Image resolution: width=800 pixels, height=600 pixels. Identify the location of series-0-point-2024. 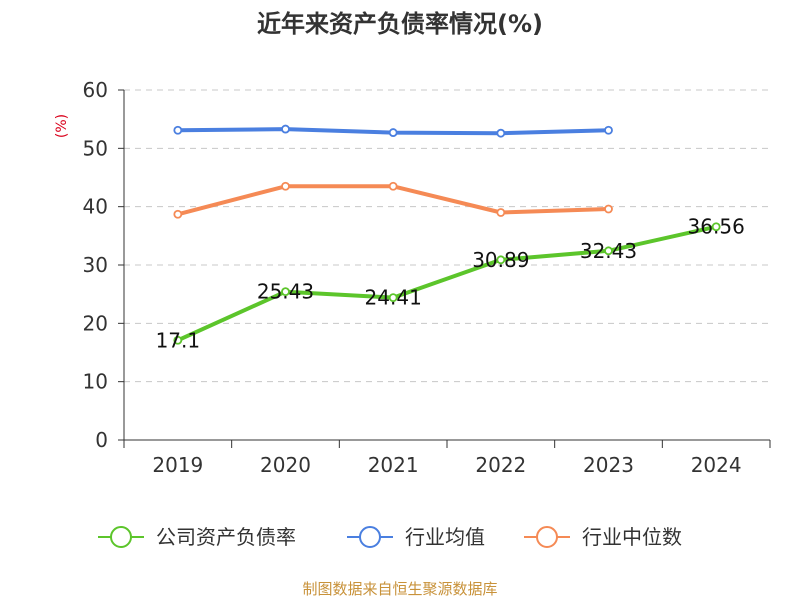
(716, 227).